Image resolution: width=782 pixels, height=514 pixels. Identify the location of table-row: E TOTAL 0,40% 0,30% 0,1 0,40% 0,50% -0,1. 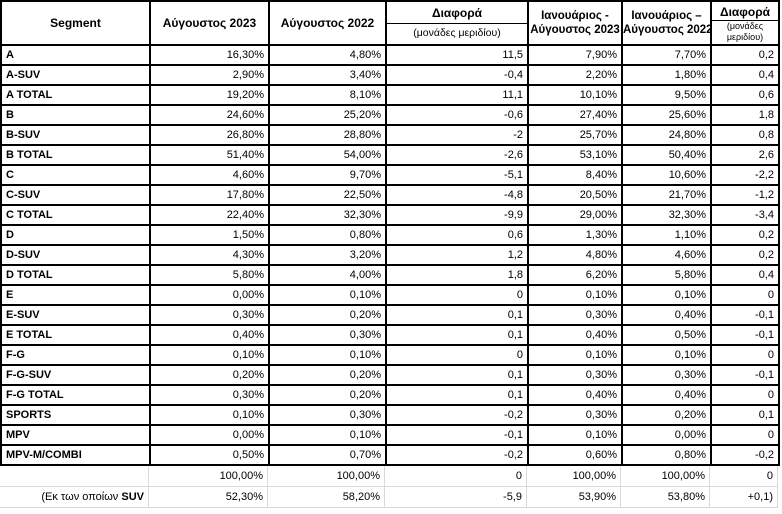
(390, 335).